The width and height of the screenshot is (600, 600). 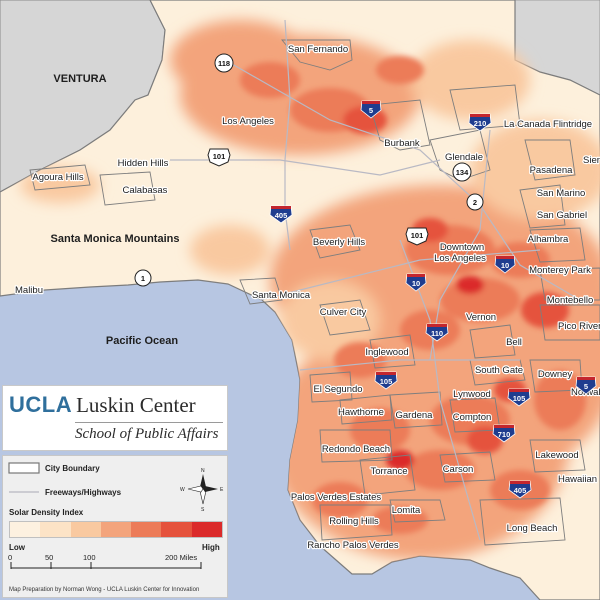 What do you see at coordinates (116, 515) in the screenshot?
I see `legend-graphics: N E W S` at bounding box center [116, 515].